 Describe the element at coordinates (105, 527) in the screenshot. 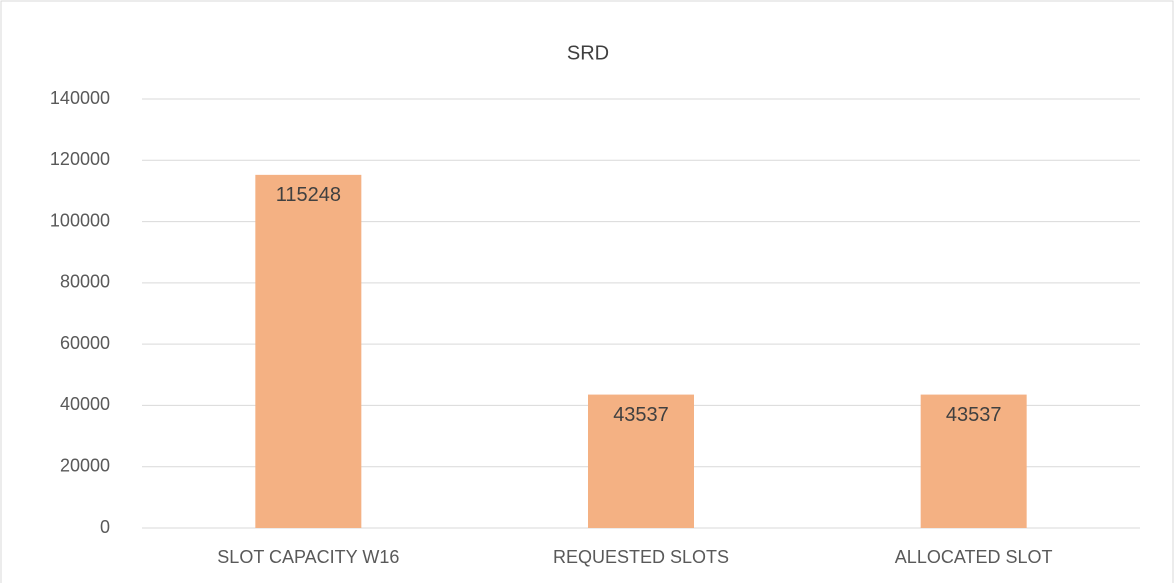

I see `y-tick-label: 0` at that location.